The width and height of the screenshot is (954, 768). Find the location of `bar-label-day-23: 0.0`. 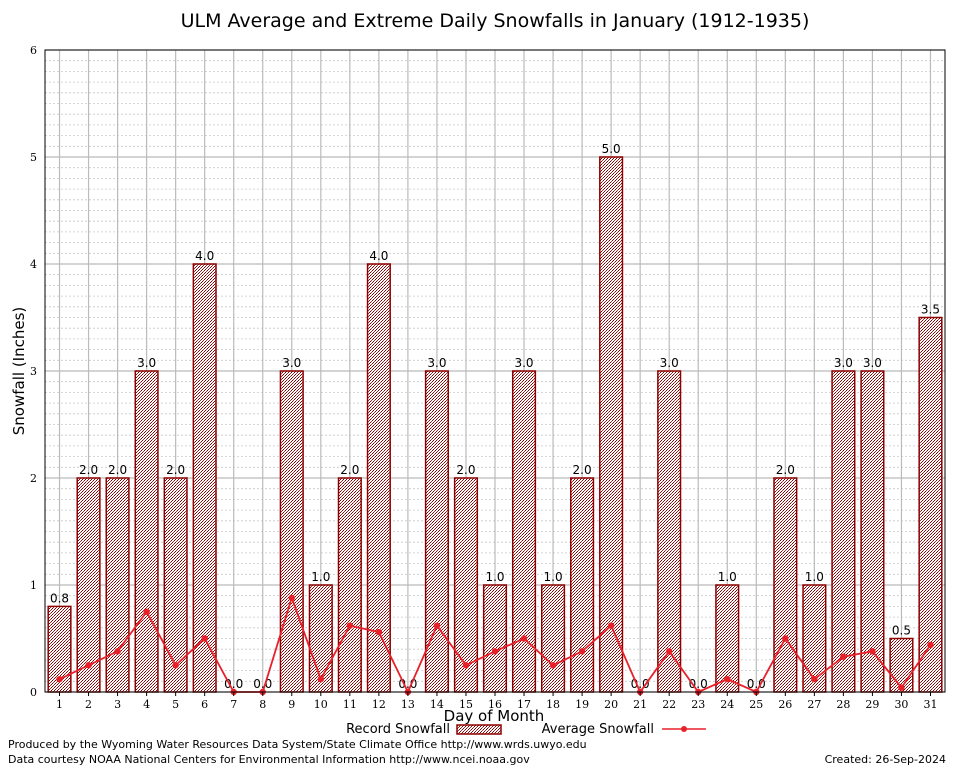

bar-label-day-23: 0.0 is located at coordinates (698, 684).